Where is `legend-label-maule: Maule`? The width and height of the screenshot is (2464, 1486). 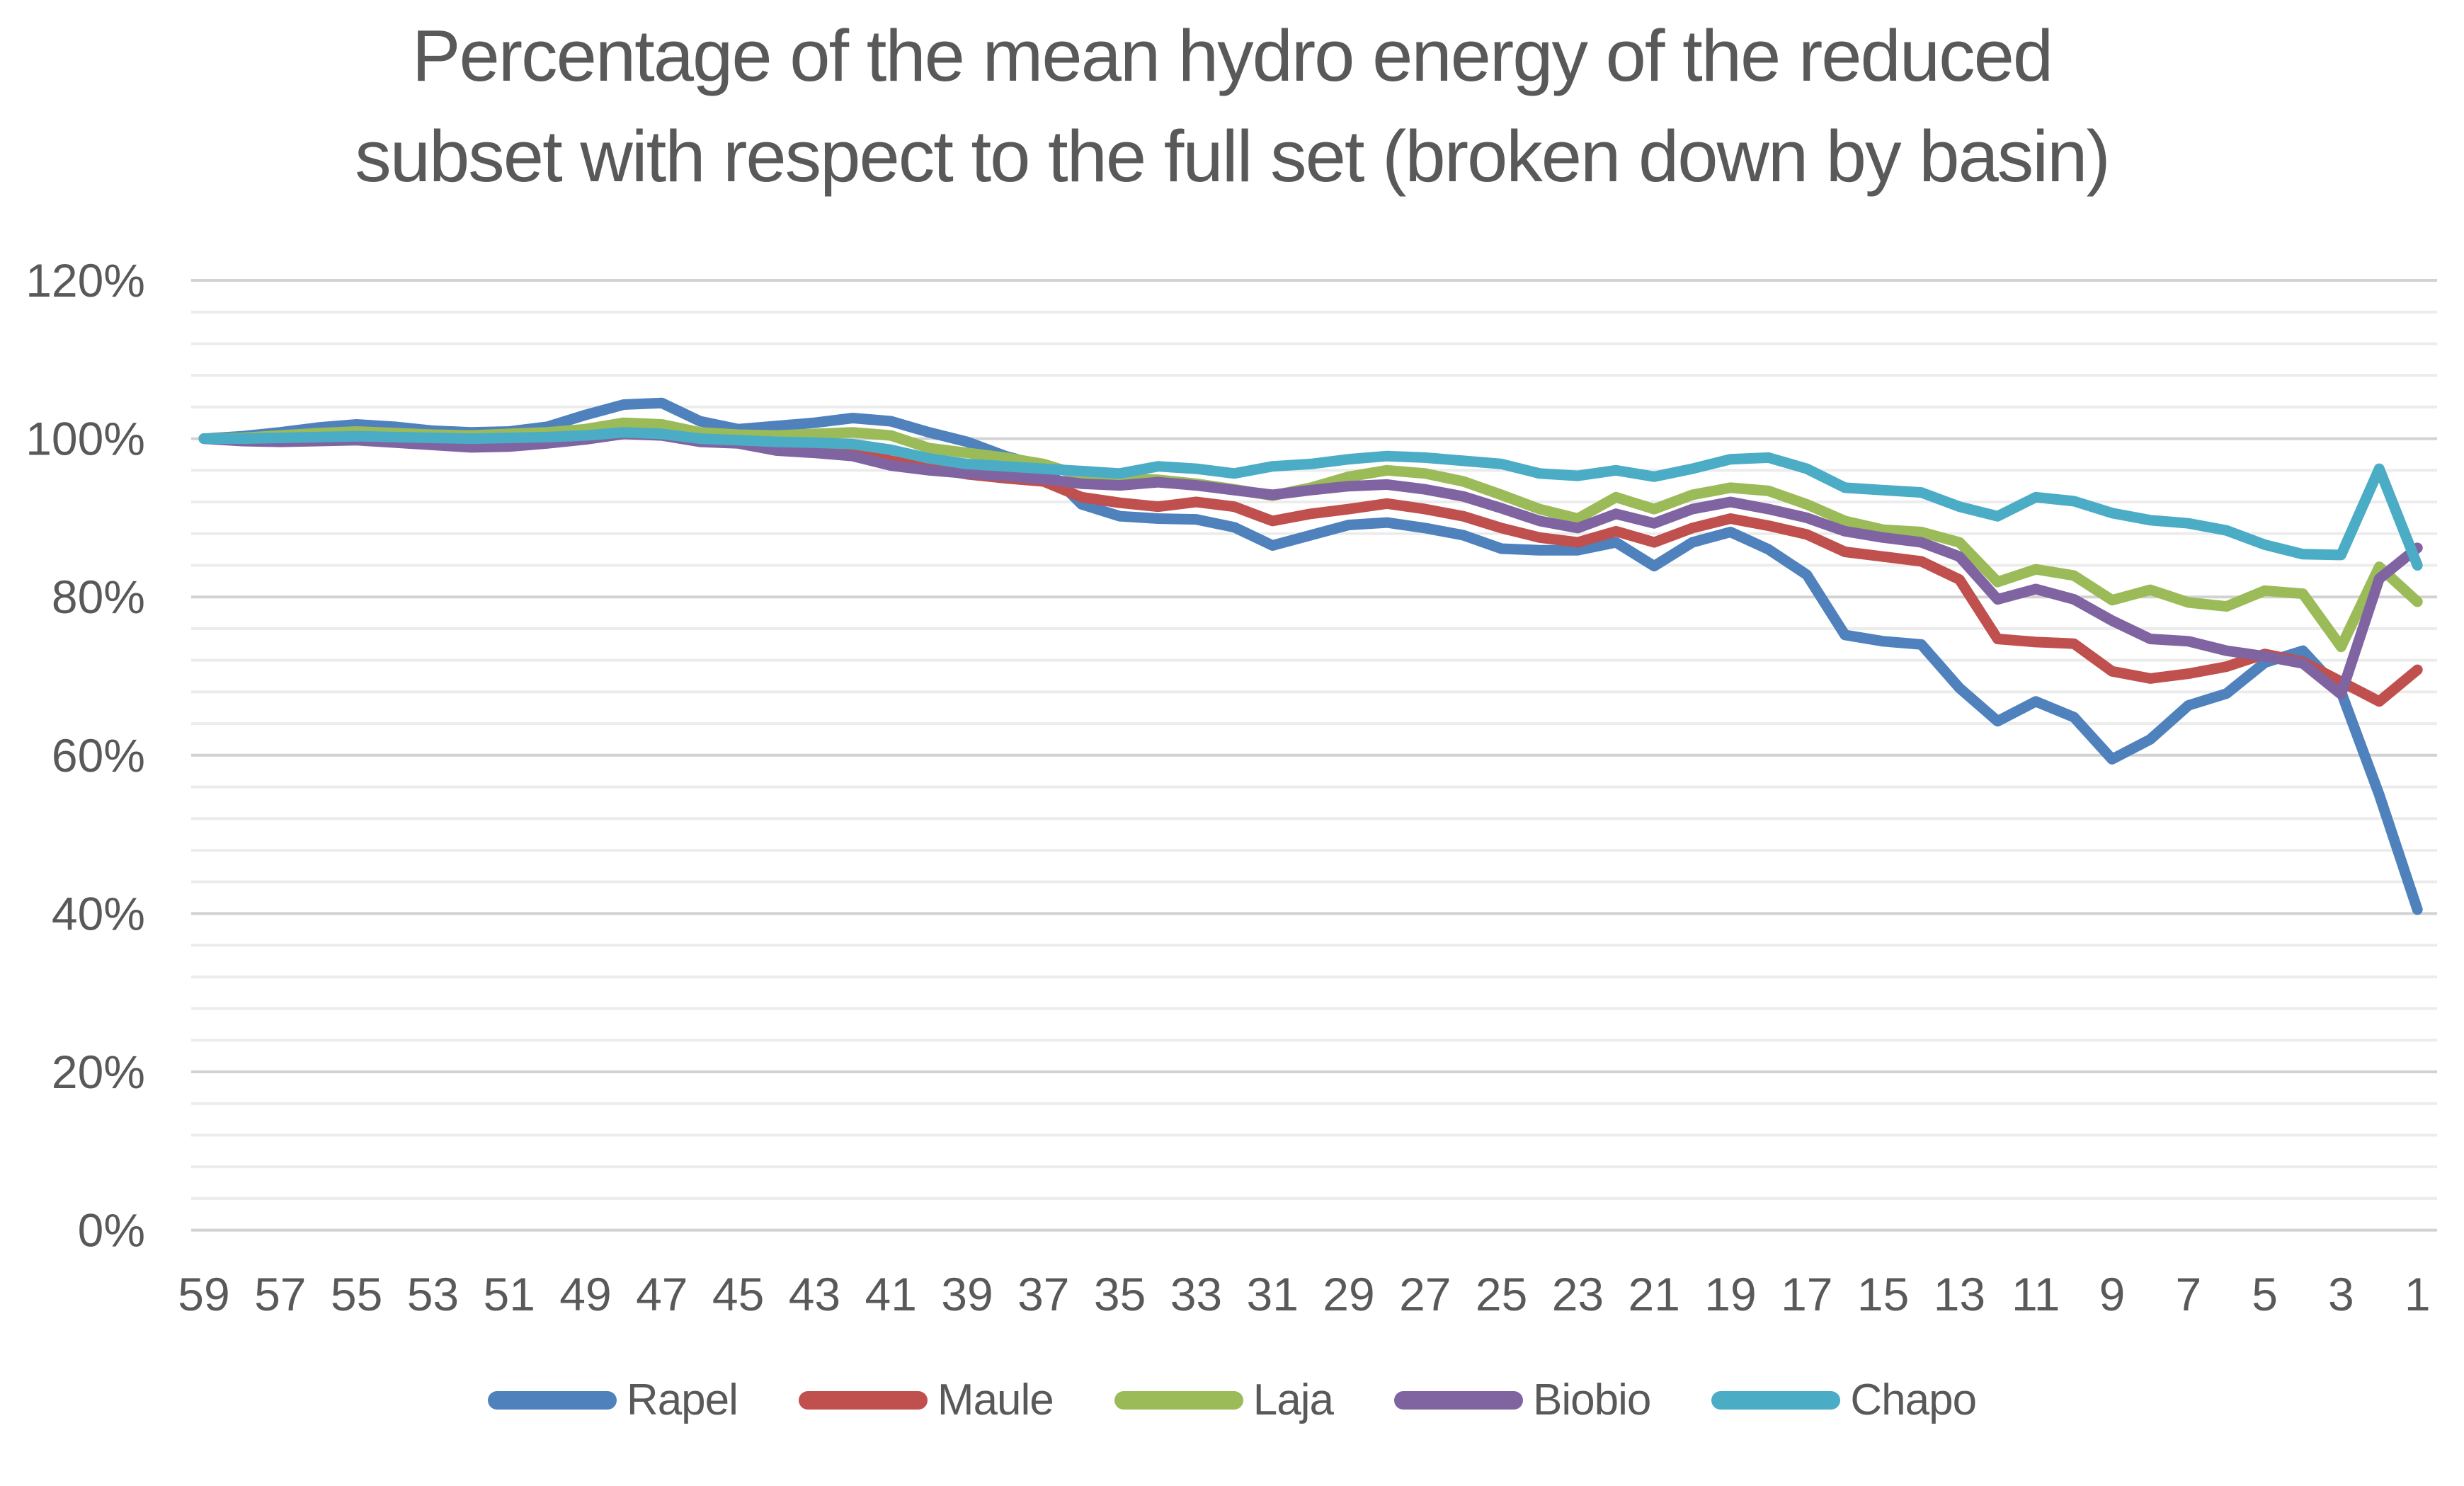 legend-label-maule: Maule is located at coordinates (996, 1400).